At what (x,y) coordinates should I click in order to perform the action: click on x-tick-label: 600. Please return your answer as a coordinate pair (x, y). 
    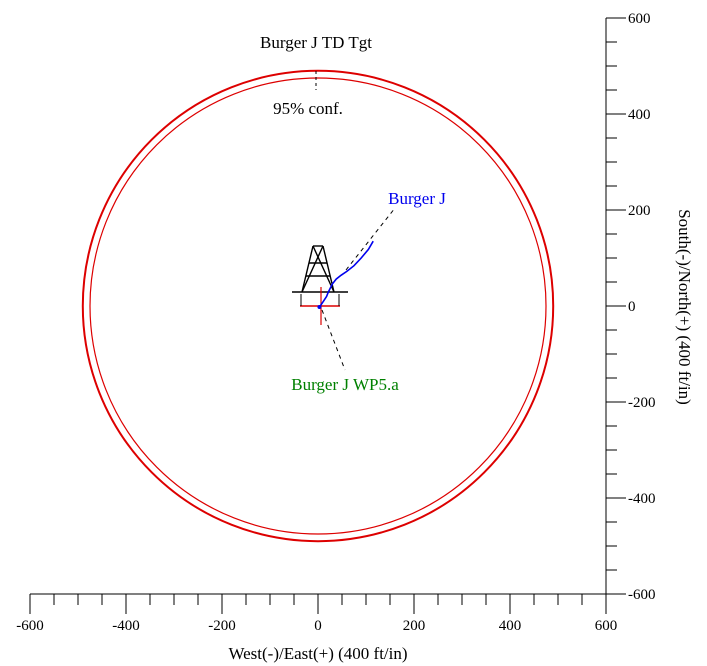
    Looking at the image, I should click on (606, 626).